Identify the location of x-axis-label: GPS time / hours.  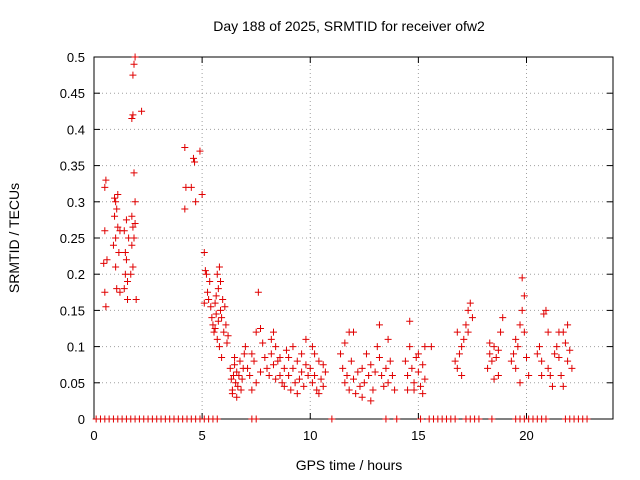
(349, 465).